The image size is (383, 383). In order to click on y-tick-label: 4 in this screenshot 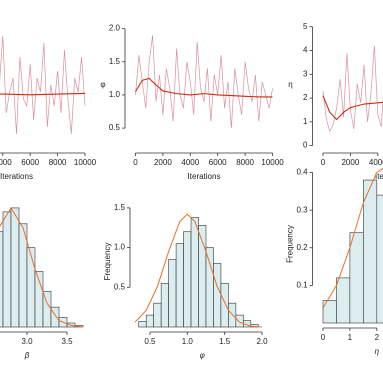, I will do `click(305, 50)`.